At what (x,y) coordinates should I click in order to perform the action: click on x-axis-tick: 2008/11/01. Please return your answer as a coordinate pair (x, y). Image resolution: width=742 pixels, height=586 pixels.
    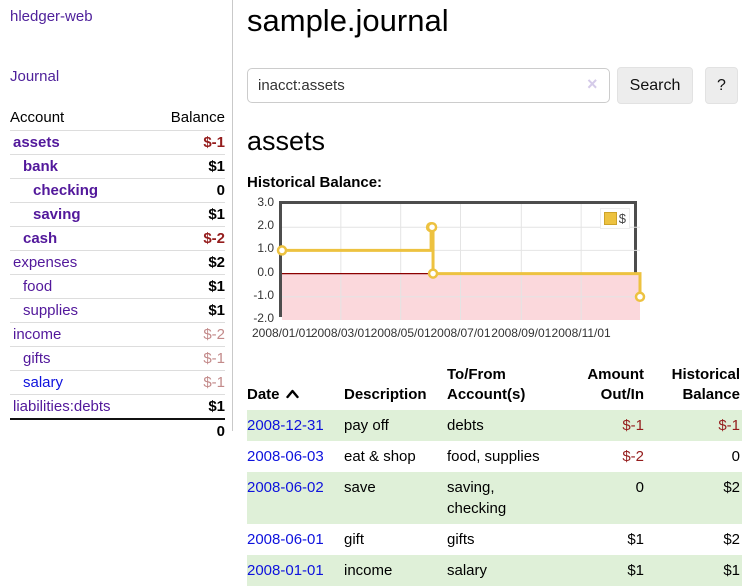
    Looking at the image, I should click on (581, 333).